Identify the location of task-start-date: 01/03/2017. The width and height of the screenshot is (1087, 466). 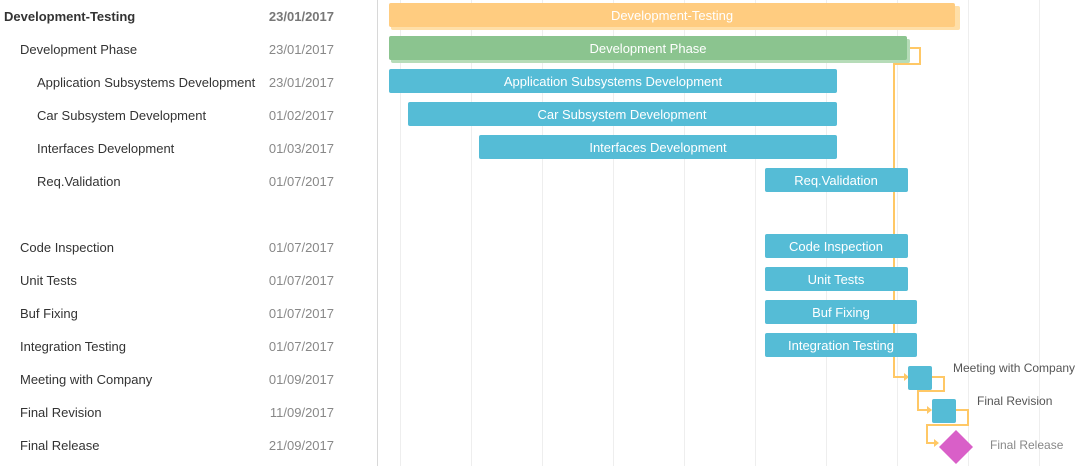
(301, 148).